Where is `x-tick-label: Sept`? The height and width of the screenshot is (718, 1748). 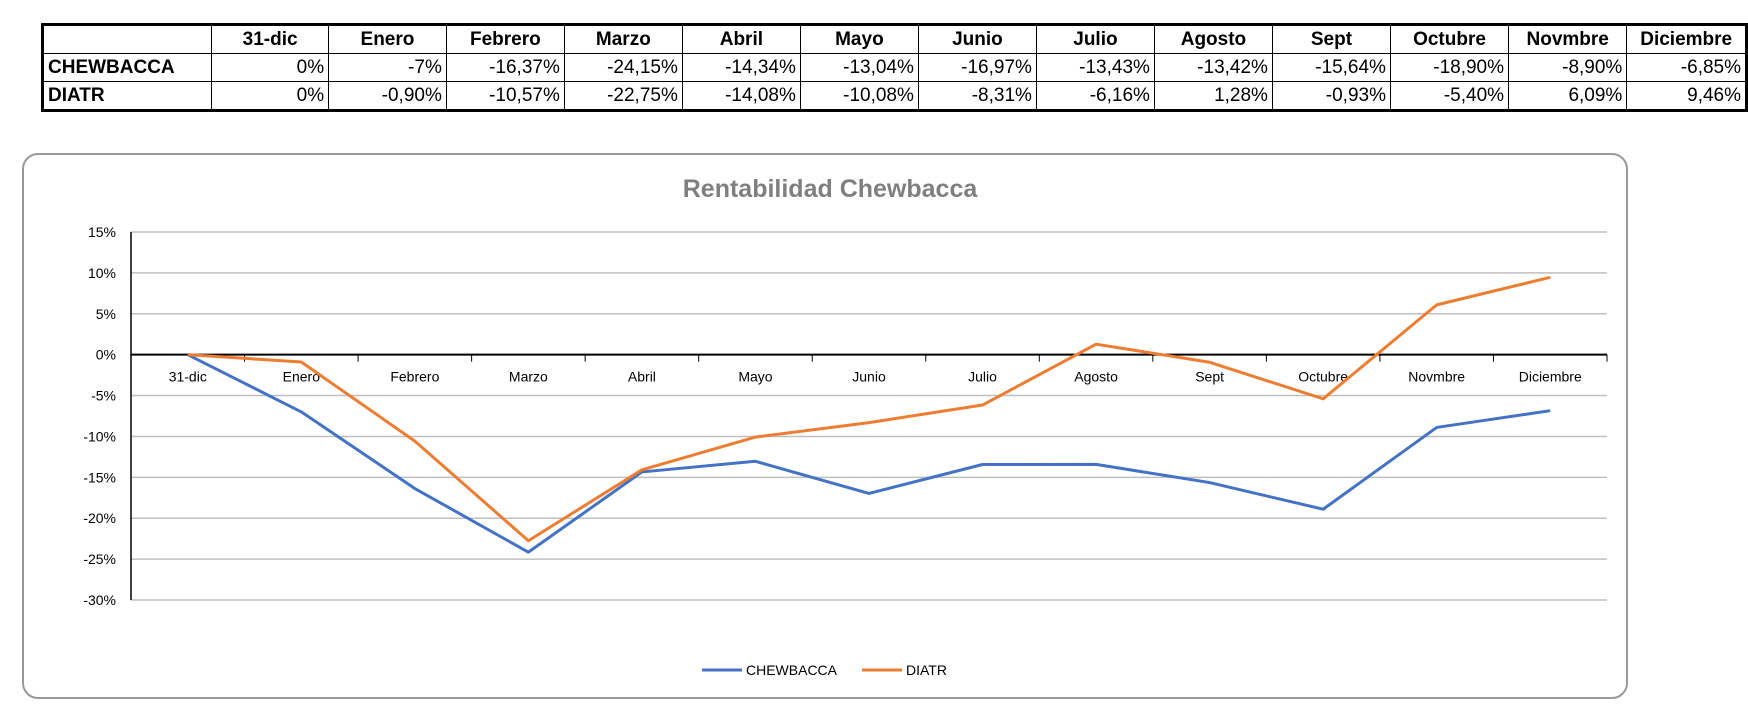 x-tick-label: Sept is located at coordinates (1209, 377).